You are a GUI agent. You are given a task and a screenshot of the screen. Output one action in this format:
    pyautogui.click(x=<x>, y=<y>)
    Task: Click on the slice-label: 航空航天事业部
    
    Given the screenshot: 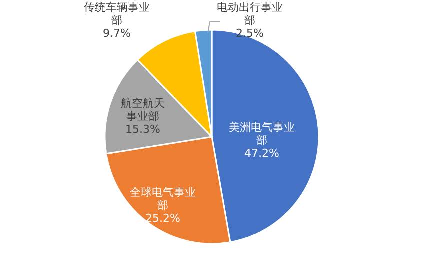 What is the action you would take?
    pyautogui.click(x=143, y=110)
    